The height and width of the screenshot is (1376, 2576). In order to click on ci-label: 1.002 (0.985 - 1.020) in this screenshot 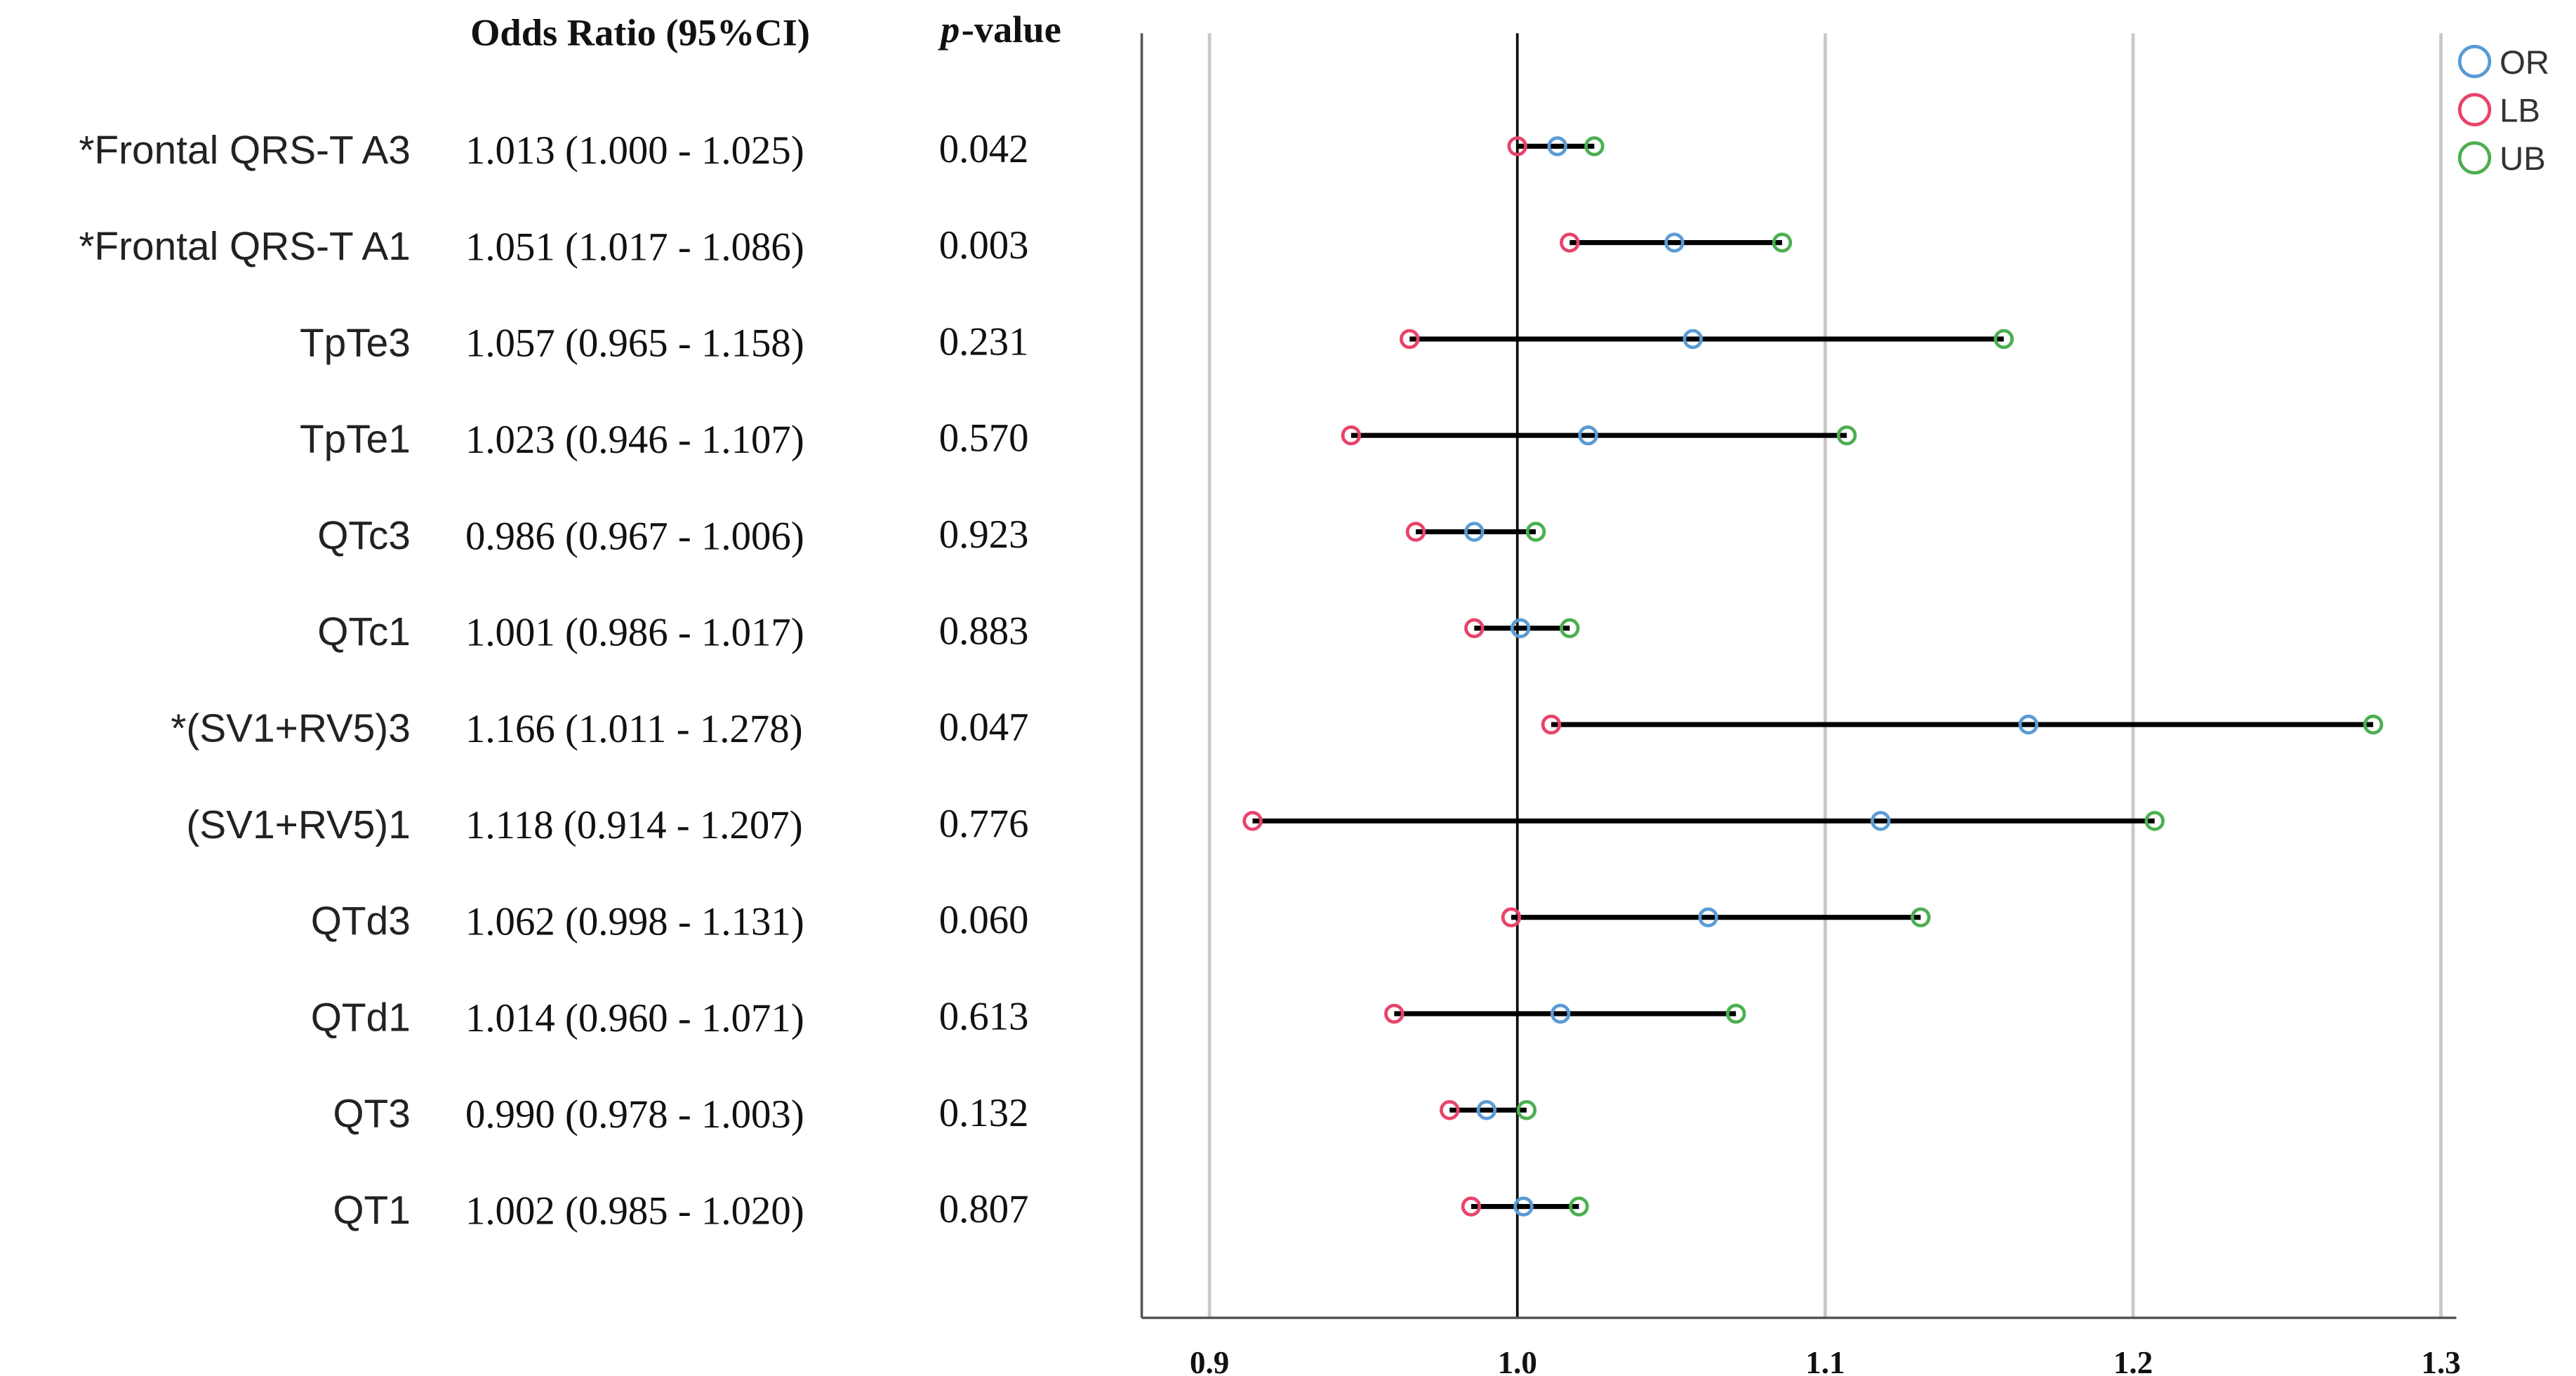, I will do `click(635, 1211)`.